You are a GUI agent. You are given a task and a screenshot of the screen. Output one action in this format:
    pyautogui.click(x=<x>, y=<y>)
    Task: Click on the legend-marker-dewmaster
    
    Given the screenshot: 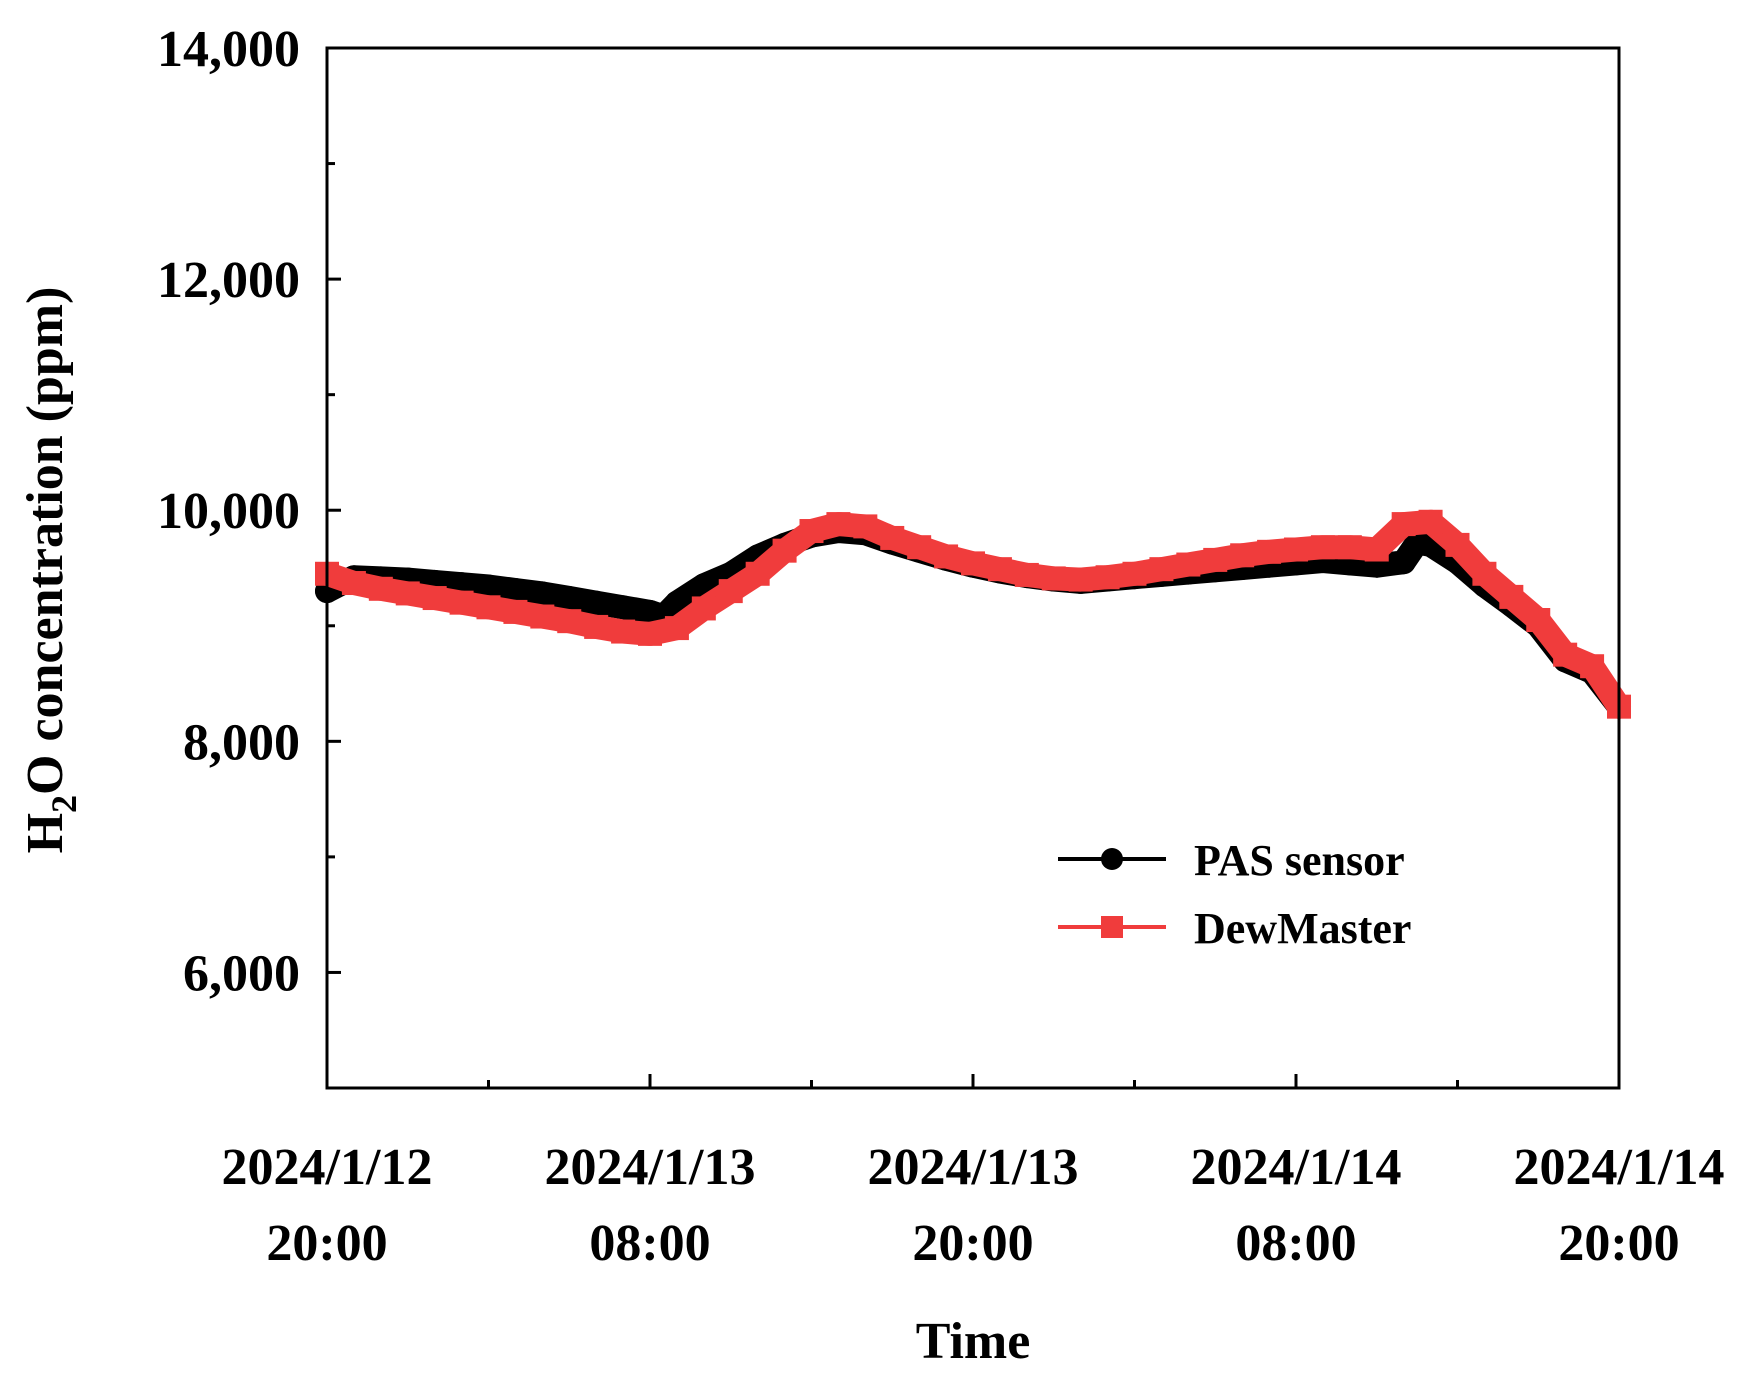 What is the action you would take?
    pyautogui.click(x=1112, y=927)
    